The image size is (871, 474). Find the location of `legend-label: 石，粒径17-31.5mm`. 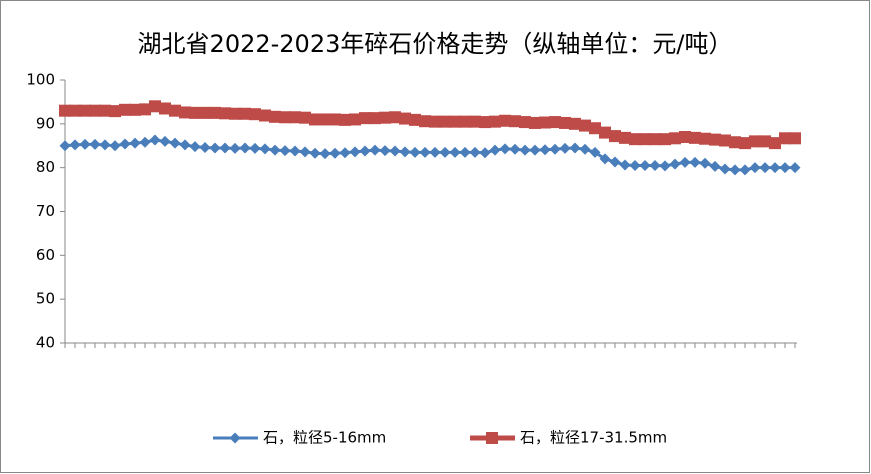

legend-label: 石，粒径17-31.5mm is located at coordinates (593, 438).